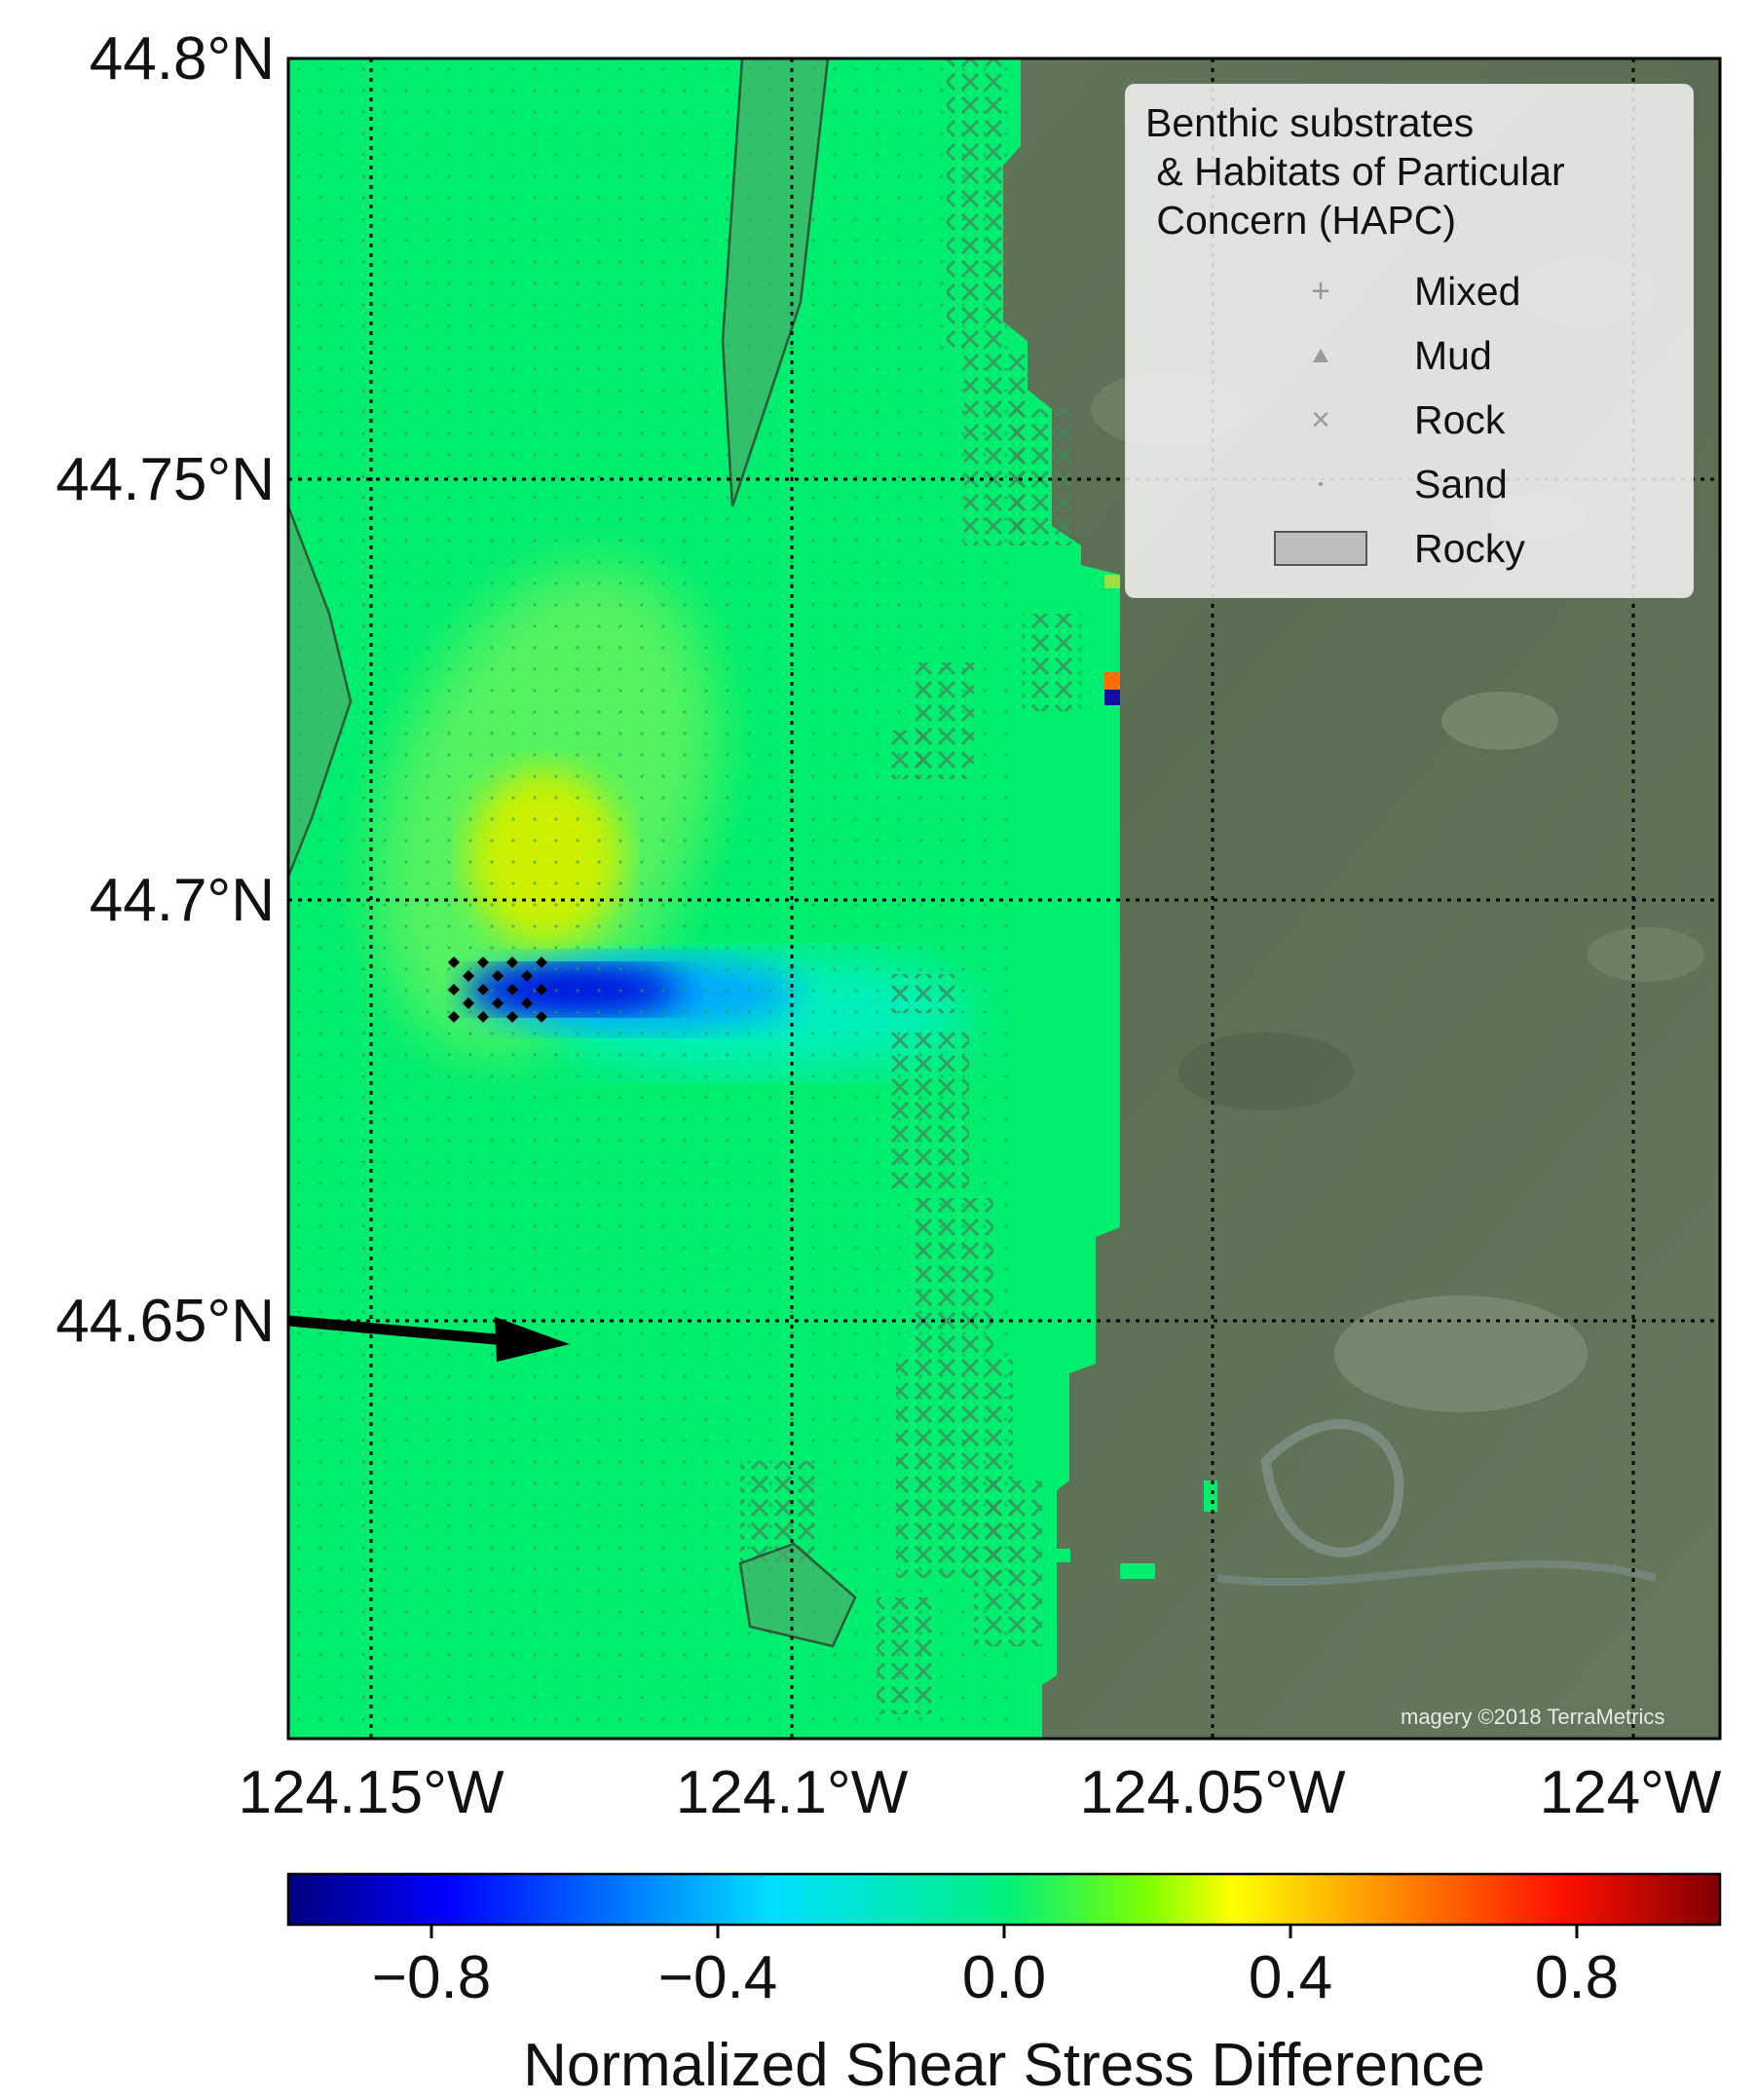 The height and width of the screenshot is (2100, 1757). What do you see at coordinates (1321, 355) in the screenshot?
I see `triangle-icon` at bounding box center [1321, 355].